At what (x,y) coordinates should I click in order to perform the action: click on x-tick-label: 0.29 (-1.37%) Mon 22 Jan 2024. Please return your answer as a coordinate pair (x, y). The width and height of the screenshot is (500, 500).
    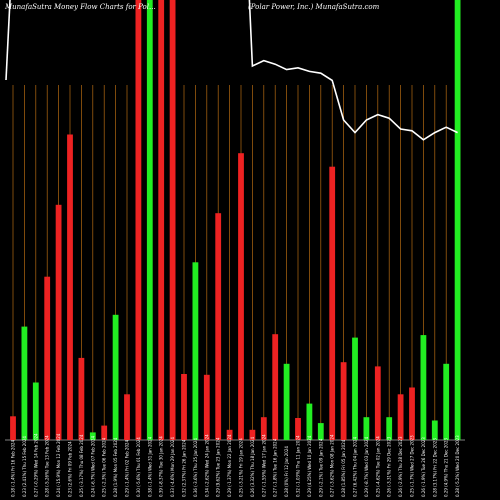
    Looking at the image, I should click on (229, 465).